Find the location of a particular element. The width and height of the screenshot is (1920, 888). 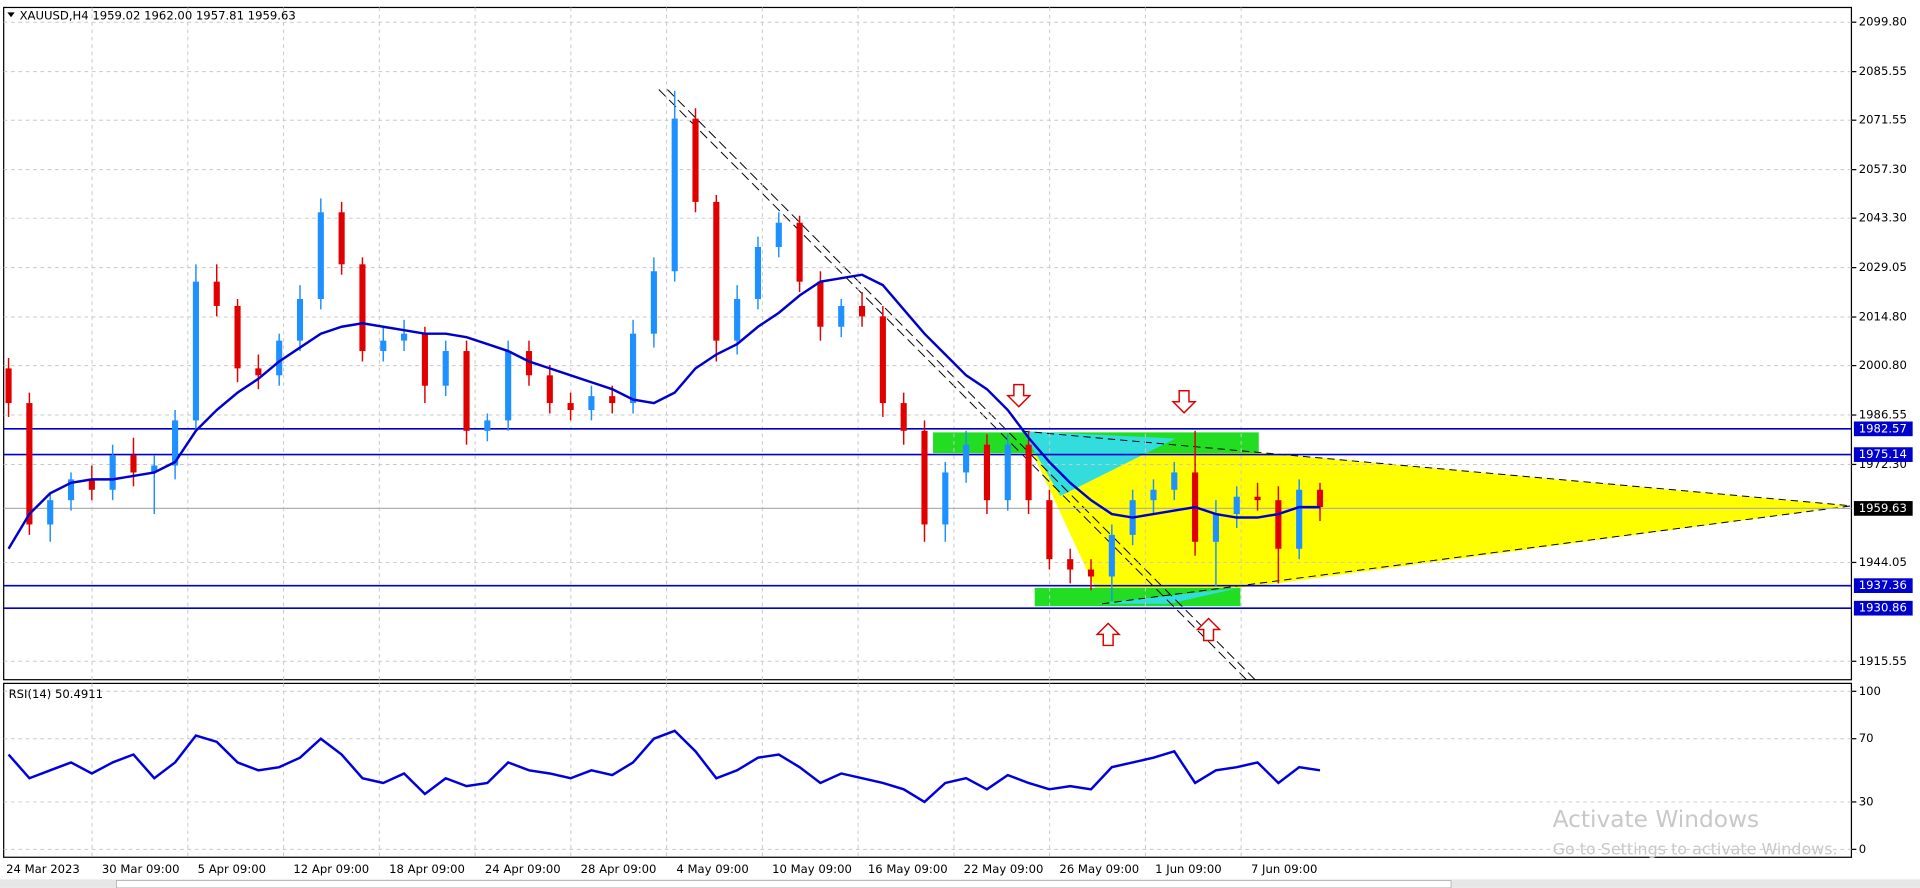

y-tick-label: 2000.80 is located at coordinates (1883, 365).